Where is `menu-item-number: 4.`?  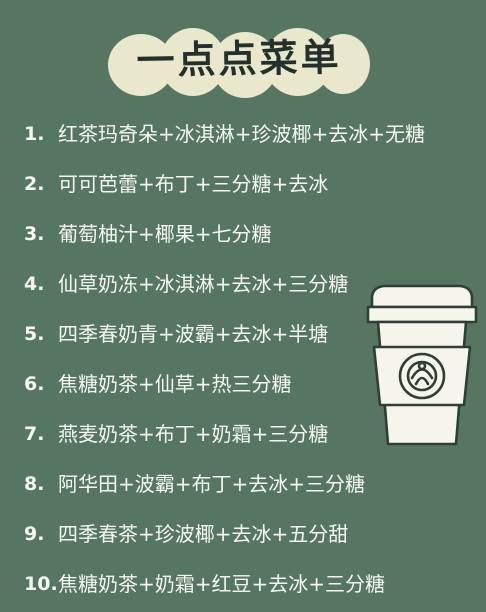
menu-item-number: 4. is located at coordinates (34, 284).